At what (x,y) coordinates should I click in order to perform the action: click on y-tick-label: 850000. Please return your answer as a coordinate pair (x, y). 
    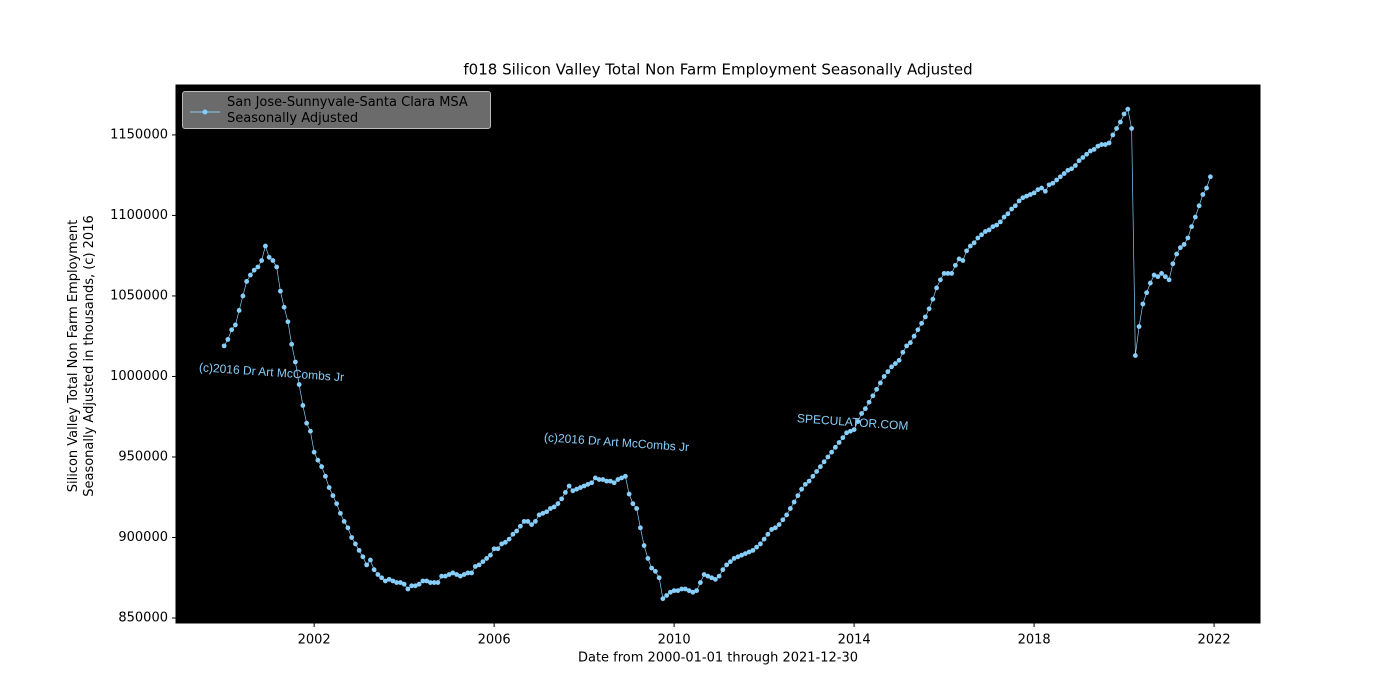
    Looking at the image, I should click on (143, 618).